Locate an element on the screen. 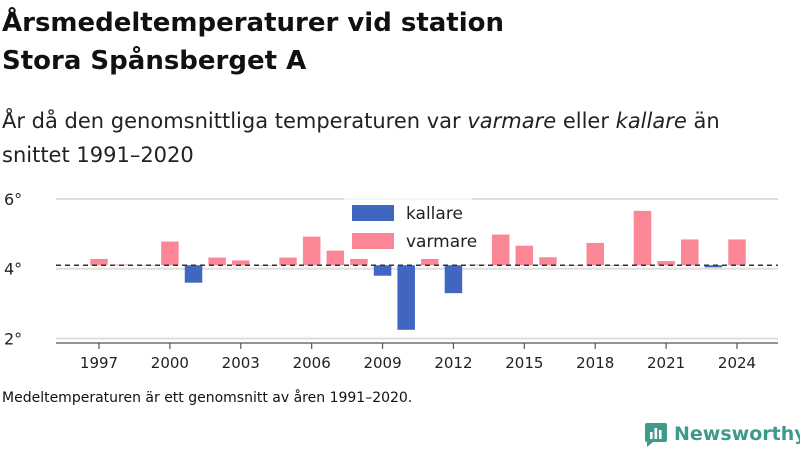 The height and width of the screenshot is (450, 800). x-tick-label: 2006 is located at coordinates (312, 363).